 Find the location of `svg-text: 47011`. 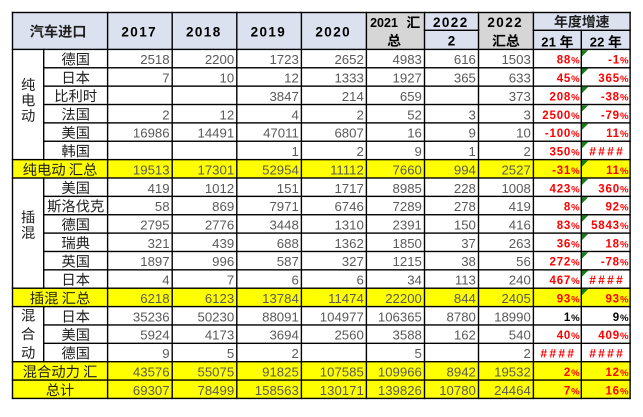

svg-text: 47011 is located at coordinates (281, 133).